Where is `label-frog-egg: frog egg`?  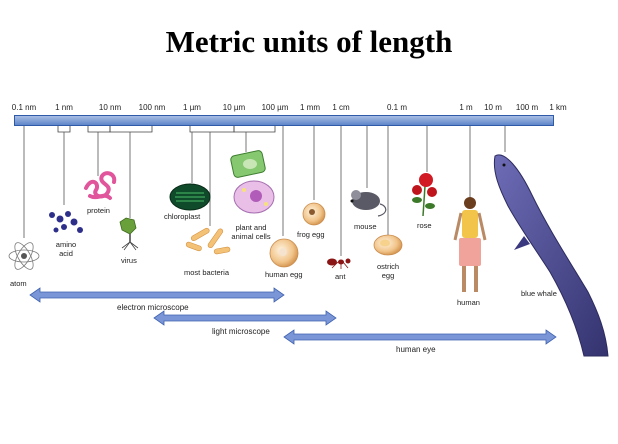
label-frog-egg: frog egg is located at coordinates (311, 234).